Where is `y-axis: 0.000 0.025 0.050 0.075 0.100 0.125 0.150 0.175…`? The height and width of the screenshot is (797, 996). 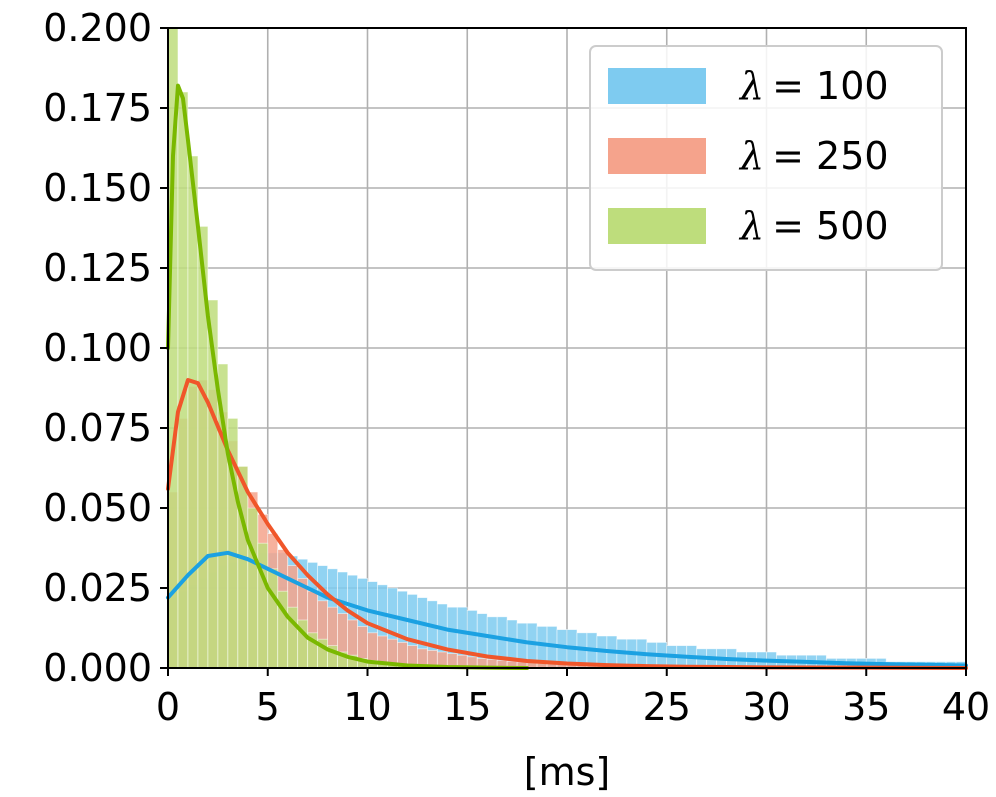 y-axis: 0.000 0.025 0.050 0.075 0.100 0.125 0.150 0.175… is located at coordinates (105, 348).